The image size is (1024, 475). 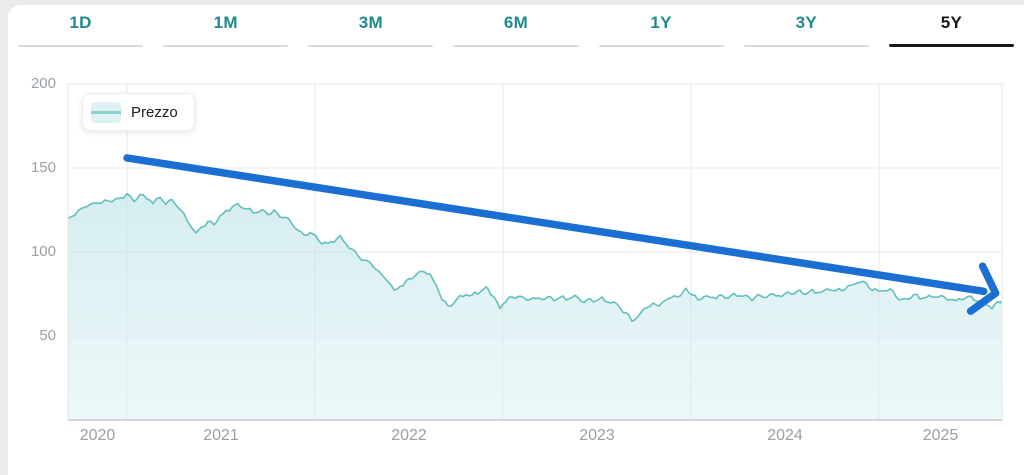 What do you see at coordinates (47, 335) in the screenshot?
I see `y-axis-tick-50: 50` at bounding box center [47, 335].